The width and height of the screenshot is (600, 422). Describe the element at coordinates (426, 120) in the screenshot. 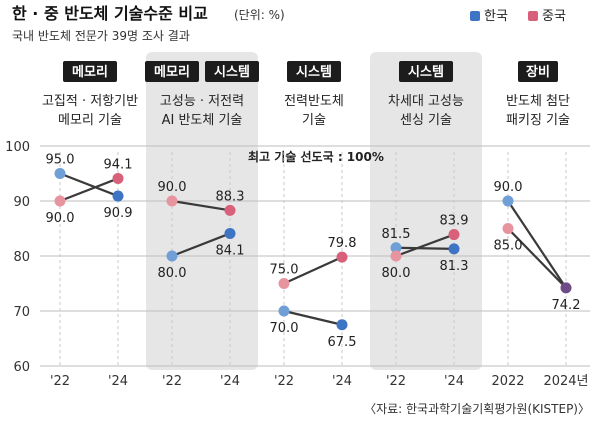

I see `group-label-line: 센싱 기술` at that location.